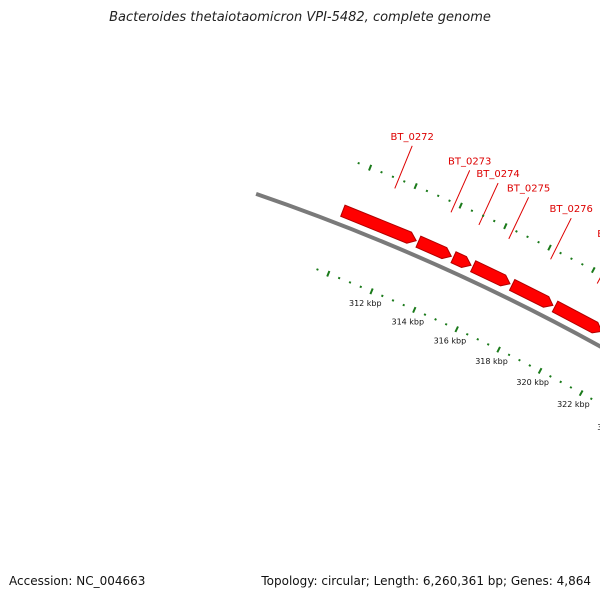 This screenshot has height=600, width=600. What do you see at coordinates (77, 581) in the screenshot?
I see `accession-text: Accession: NC_004663` at bounding box center [77, 581].